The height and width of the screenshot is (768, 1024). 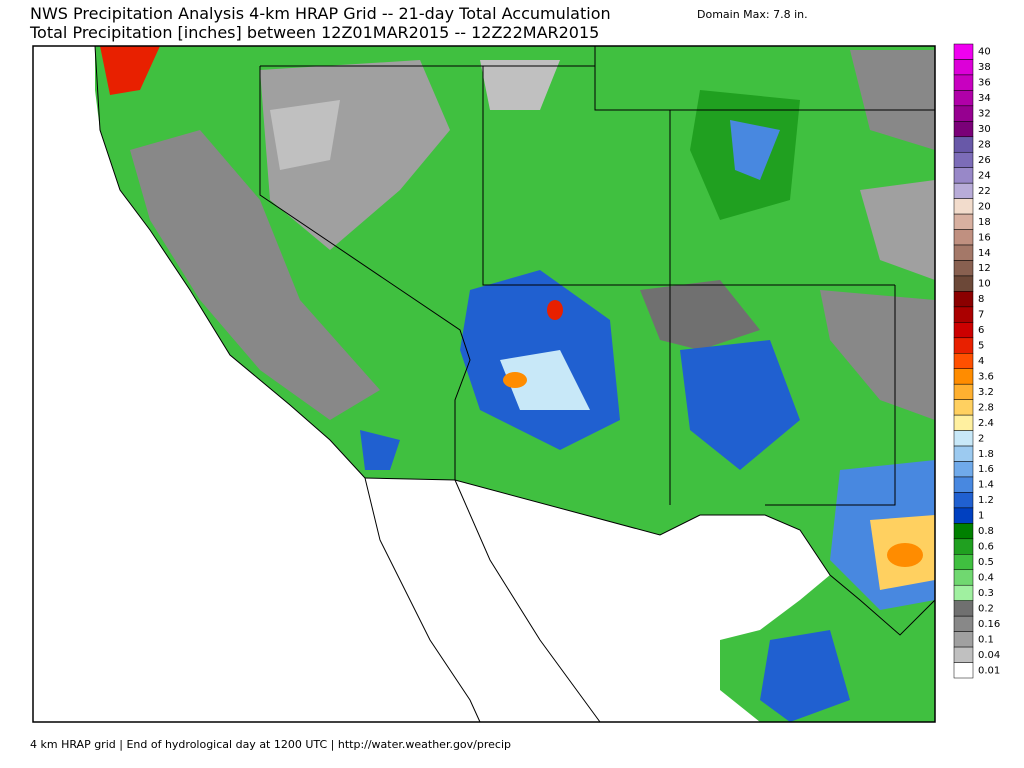 I want to click on legend-label: 7, so click(x=981, y=315).